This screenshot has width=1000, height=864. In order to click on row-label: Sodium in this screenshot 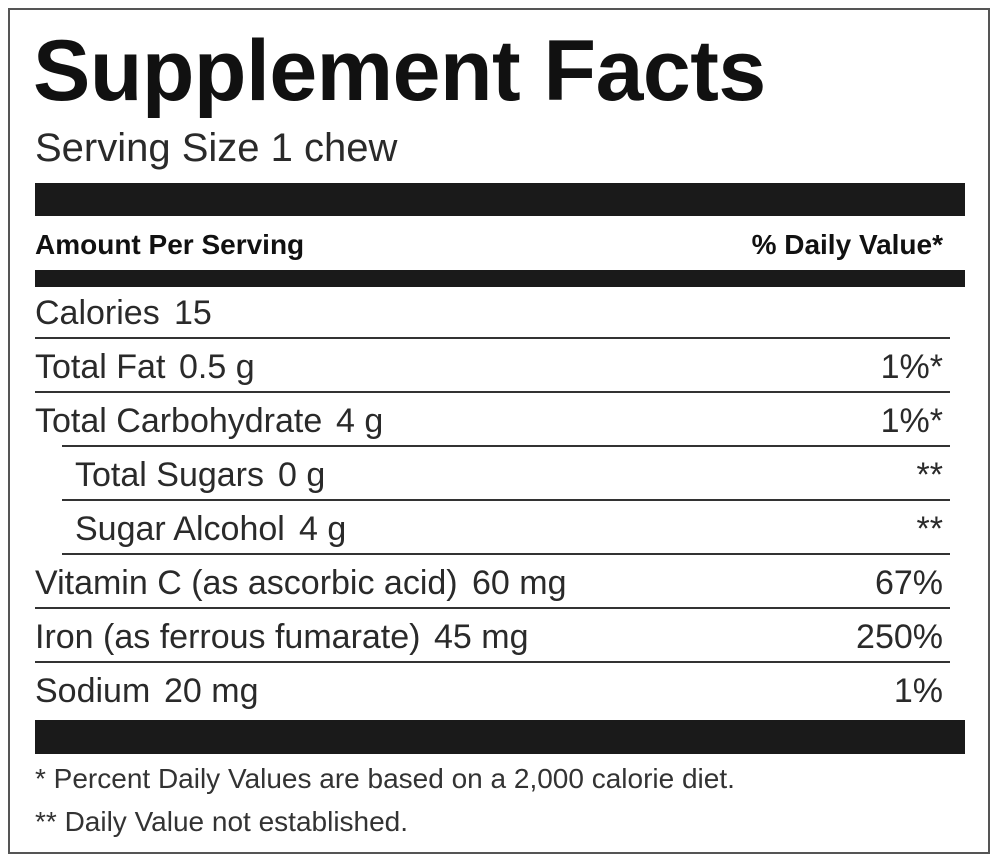, I will do `click(93, 691)`.